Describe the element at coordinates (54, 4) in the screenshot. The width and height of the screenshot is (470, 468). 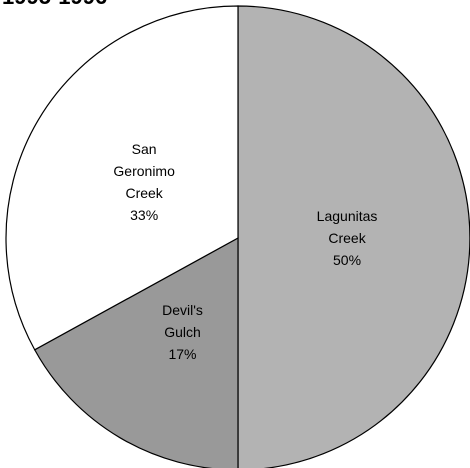
I see `chart-title: 1995-1996` at that location.